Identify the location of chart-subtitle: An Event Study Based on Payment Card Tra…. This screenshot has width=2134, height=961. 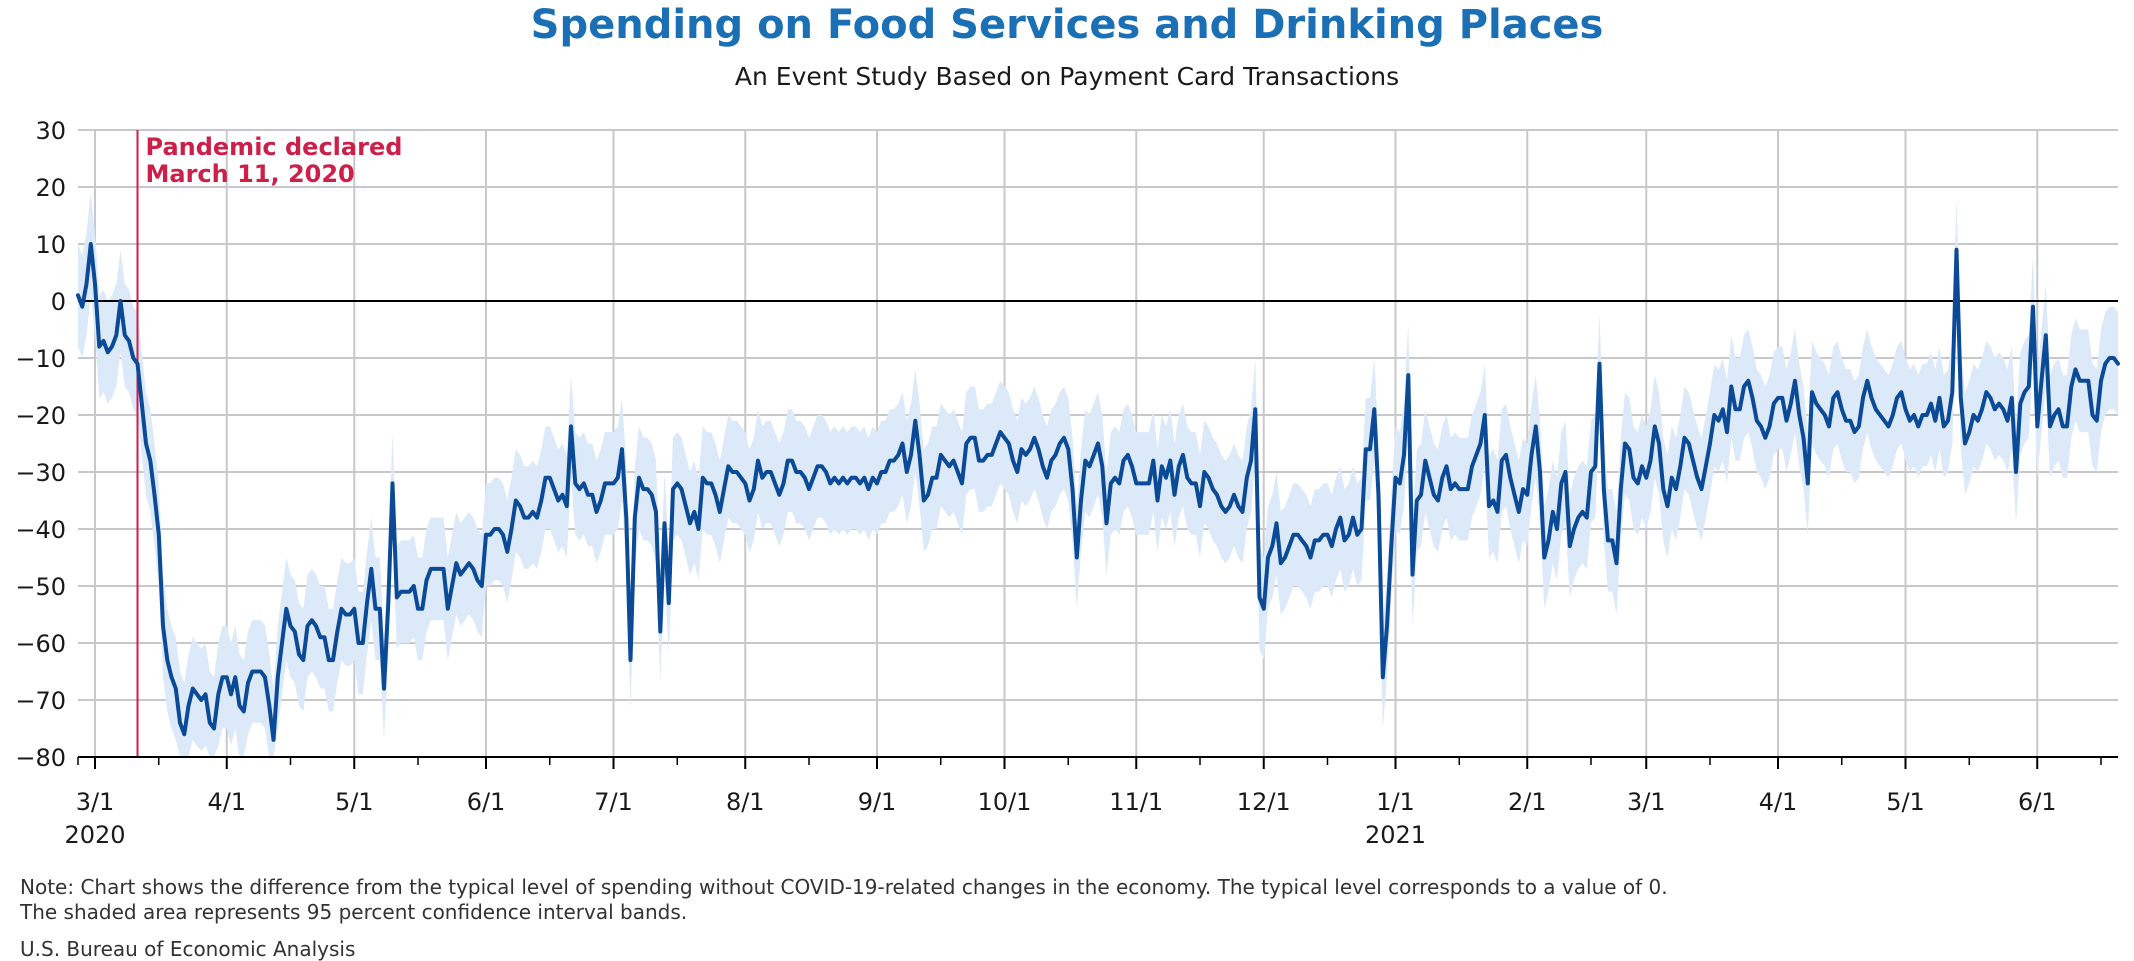
(1067, 76).